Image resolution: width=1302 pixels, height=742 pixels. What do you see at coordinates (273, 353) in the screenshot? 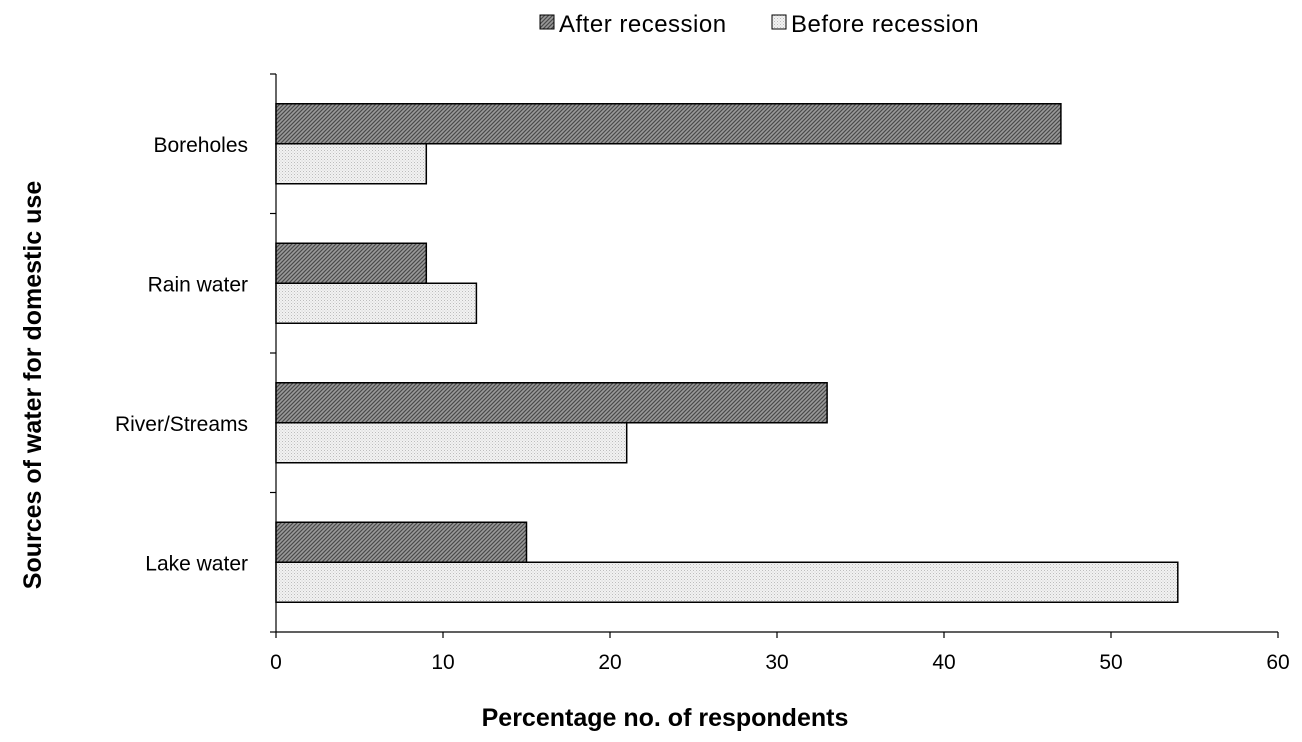
I see `y-axis-ticks` at bounding box center [273, 353].